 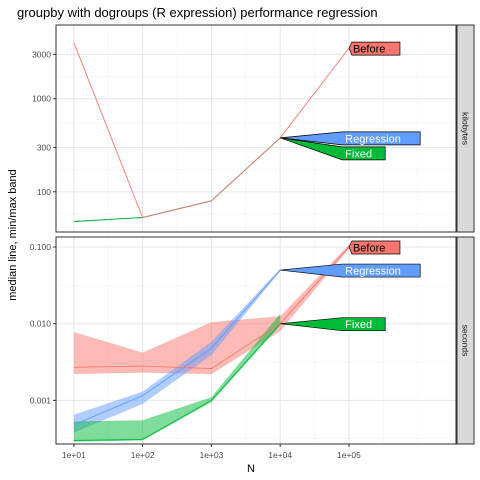 What do you see at coordinates (211, 455) in the screenshot?
I see `x-tick-label: 1e+03` at bounding box center [211, 455].